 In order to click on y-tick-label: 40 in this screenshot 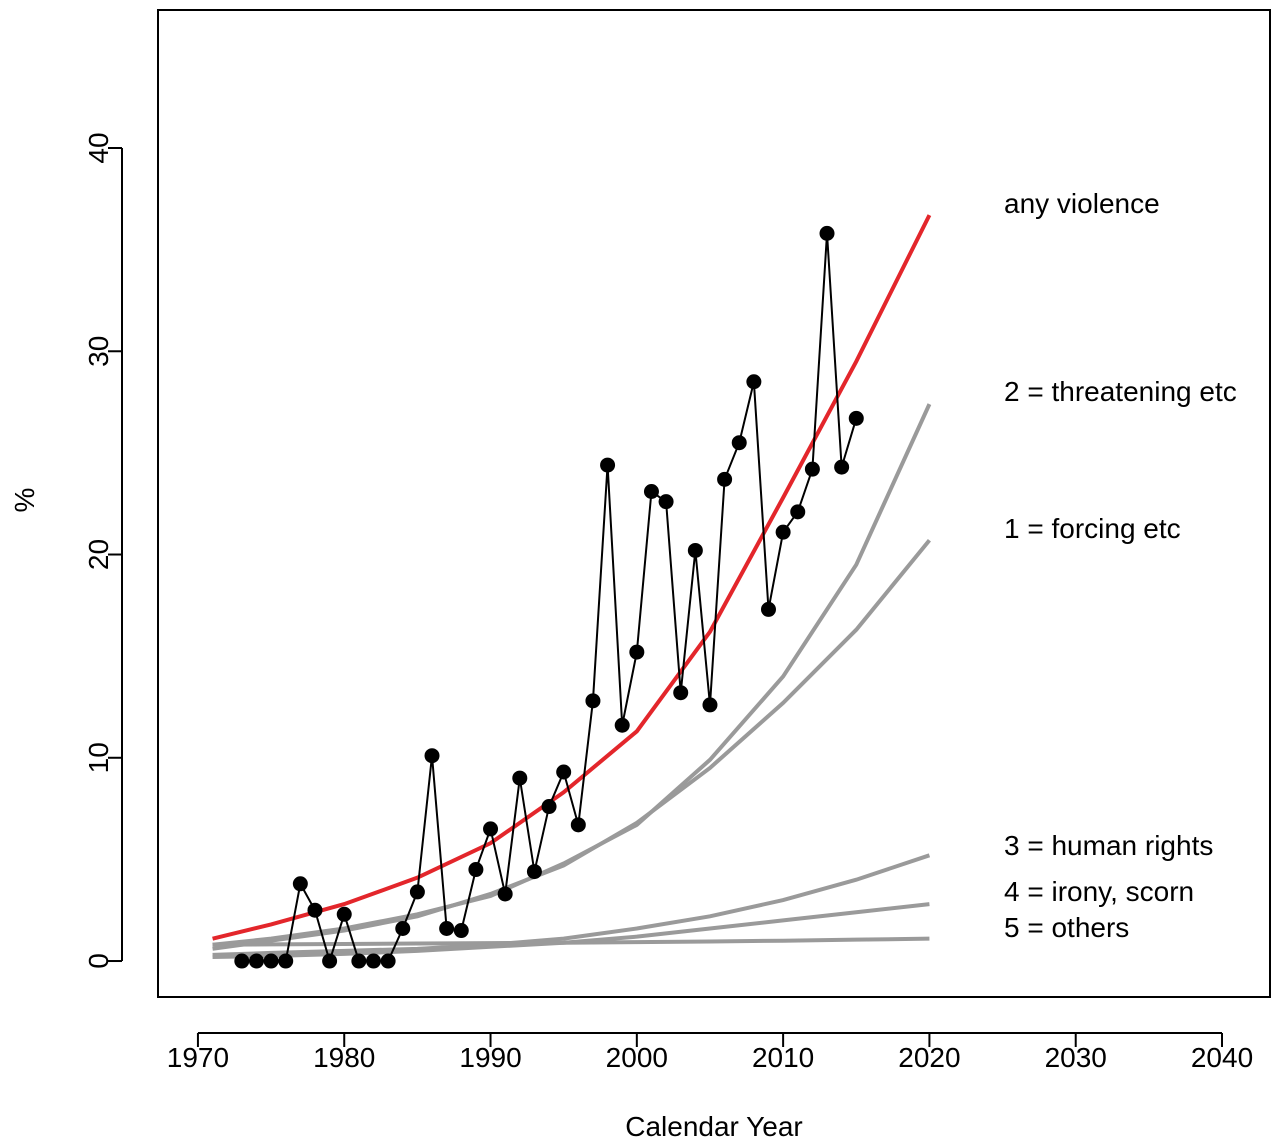, I will do `click(98, 147)`.